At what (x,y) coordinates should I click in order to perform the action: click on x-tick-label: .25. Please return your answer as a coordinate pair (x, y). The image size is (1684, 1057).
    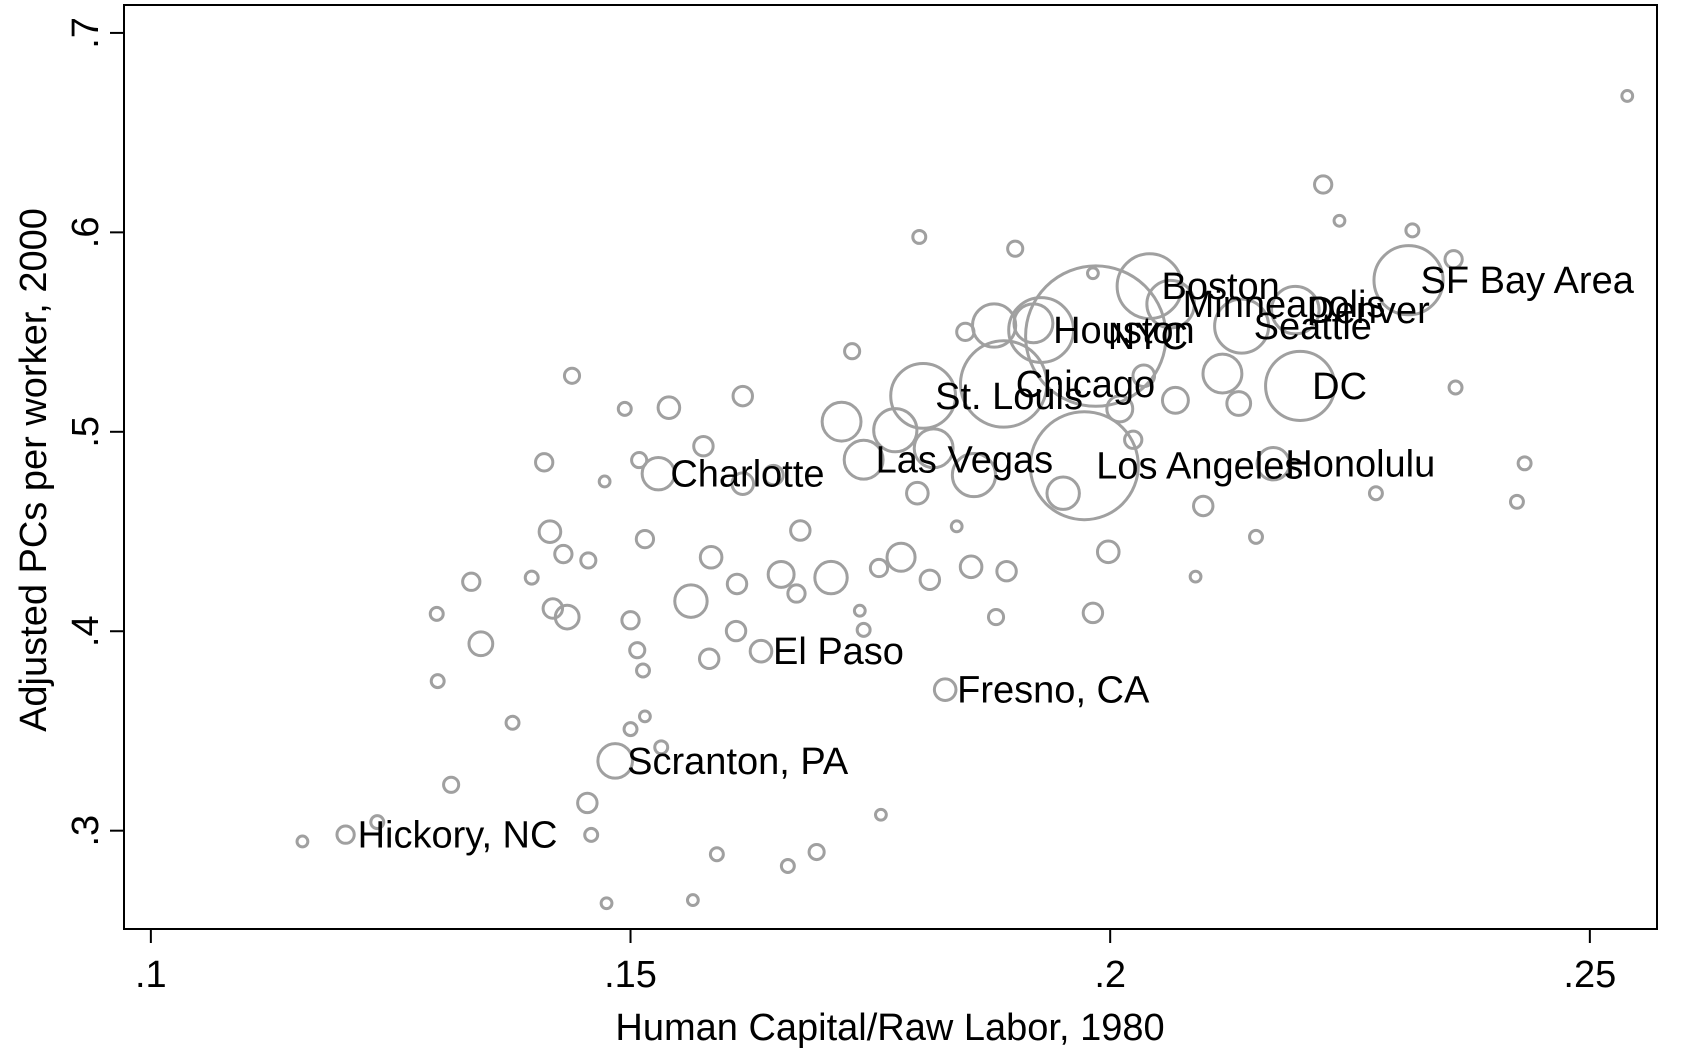
    Looking at the image, I should click on (1589, 975).